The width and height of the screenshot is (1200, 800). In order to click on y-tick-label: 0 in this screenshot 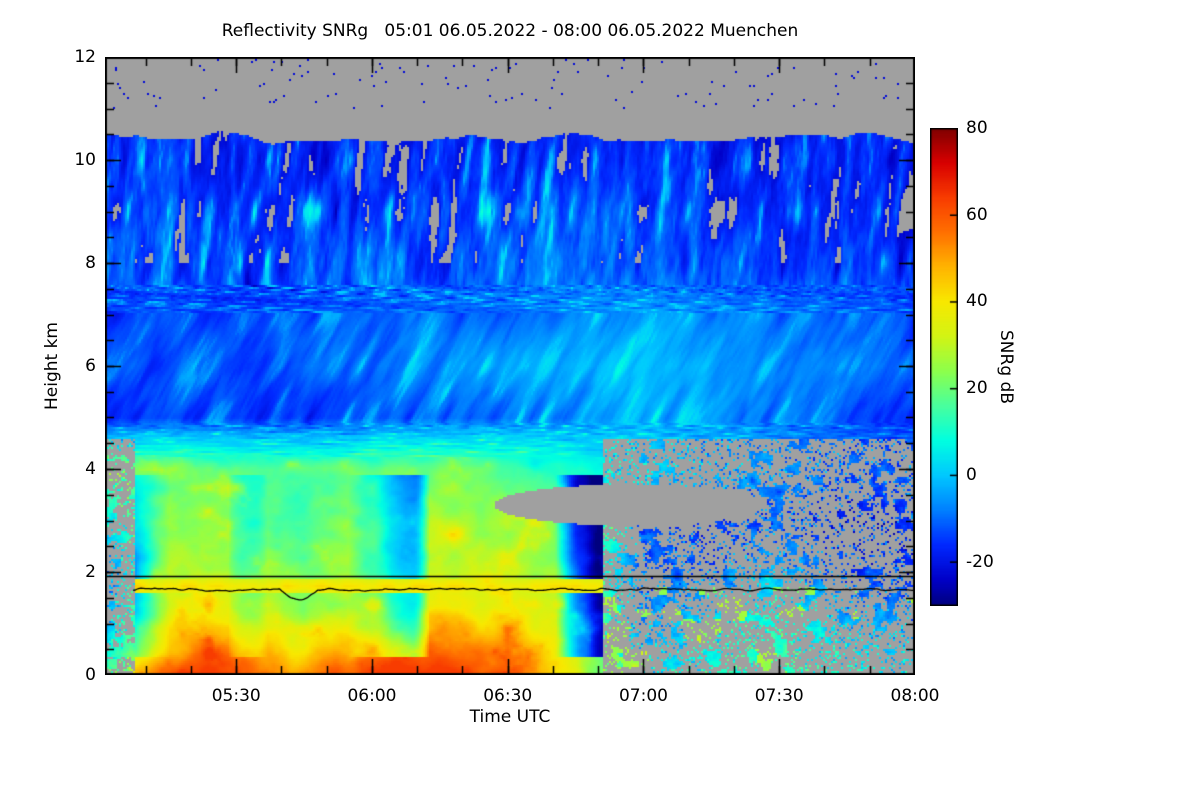, I will do `click(90, 675)`.